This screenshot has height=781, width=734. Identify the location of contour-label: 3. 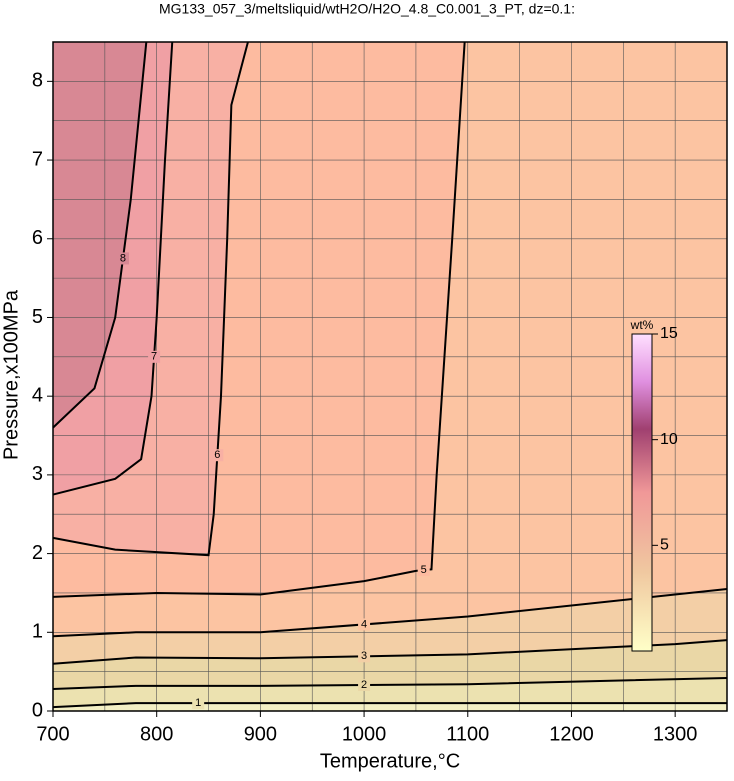
(364, 656).